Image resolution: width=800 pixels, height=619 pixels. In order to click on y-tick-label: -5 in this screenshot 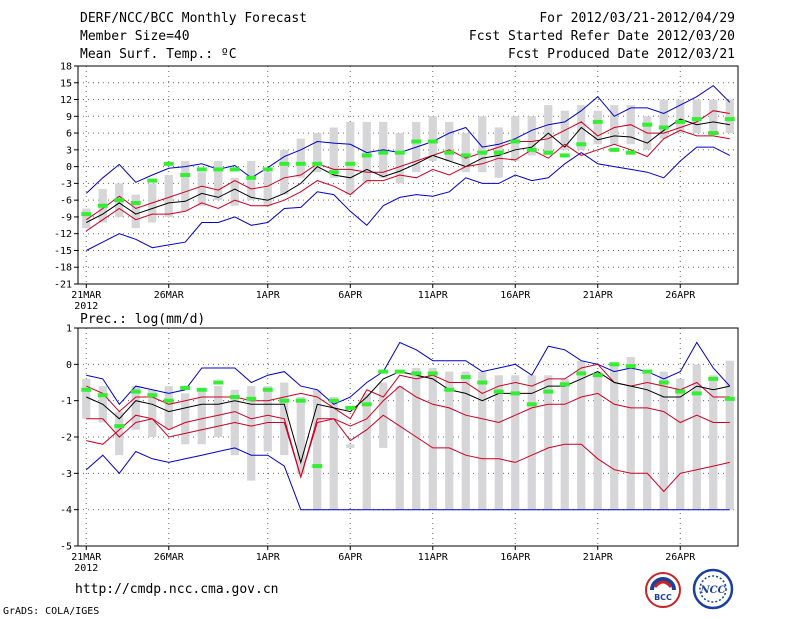, I will do `click(66, 547)`.